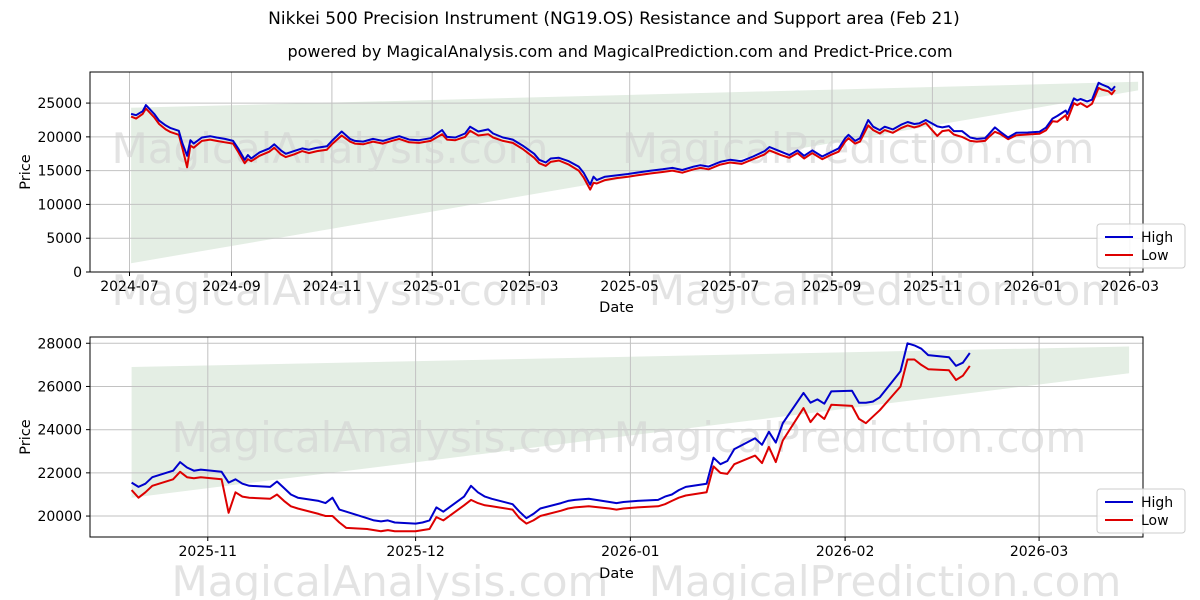 The height and width of the screenshot is (600, 1200). I want to click on y-tick-label: 24000, so click(59, 431).